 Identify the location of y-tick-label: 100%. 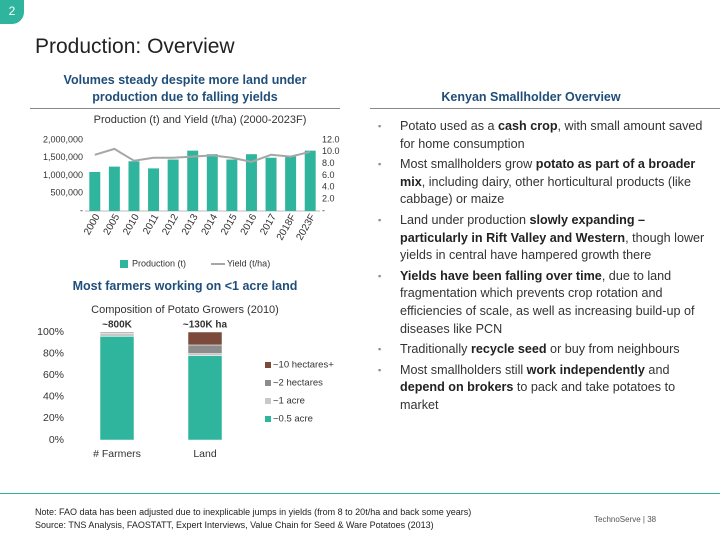
(50, 332).